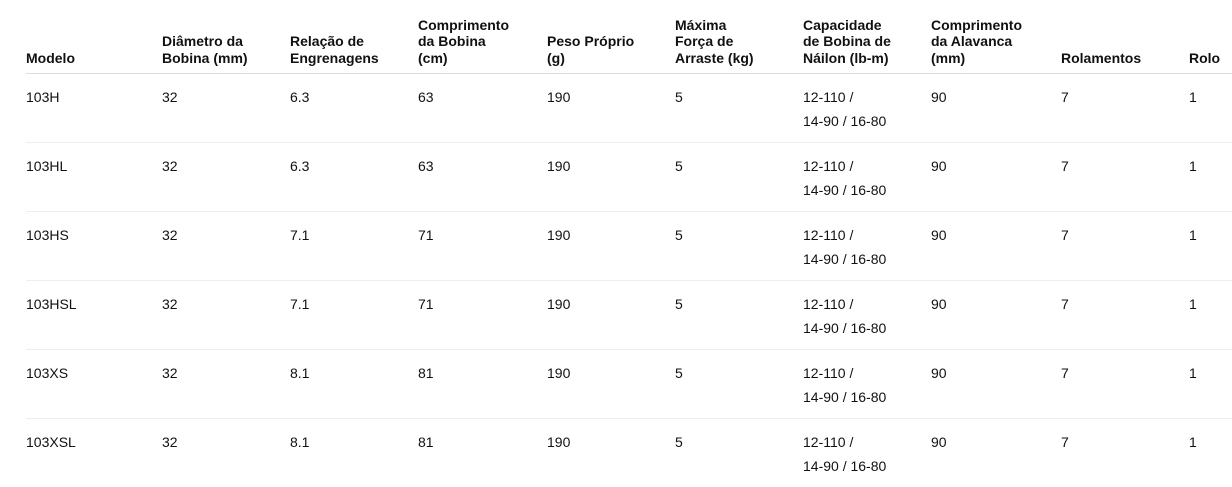 This screenshot has height=487, width=1232. I want to click on column-header: Rolamentos, so click(1125, 37).